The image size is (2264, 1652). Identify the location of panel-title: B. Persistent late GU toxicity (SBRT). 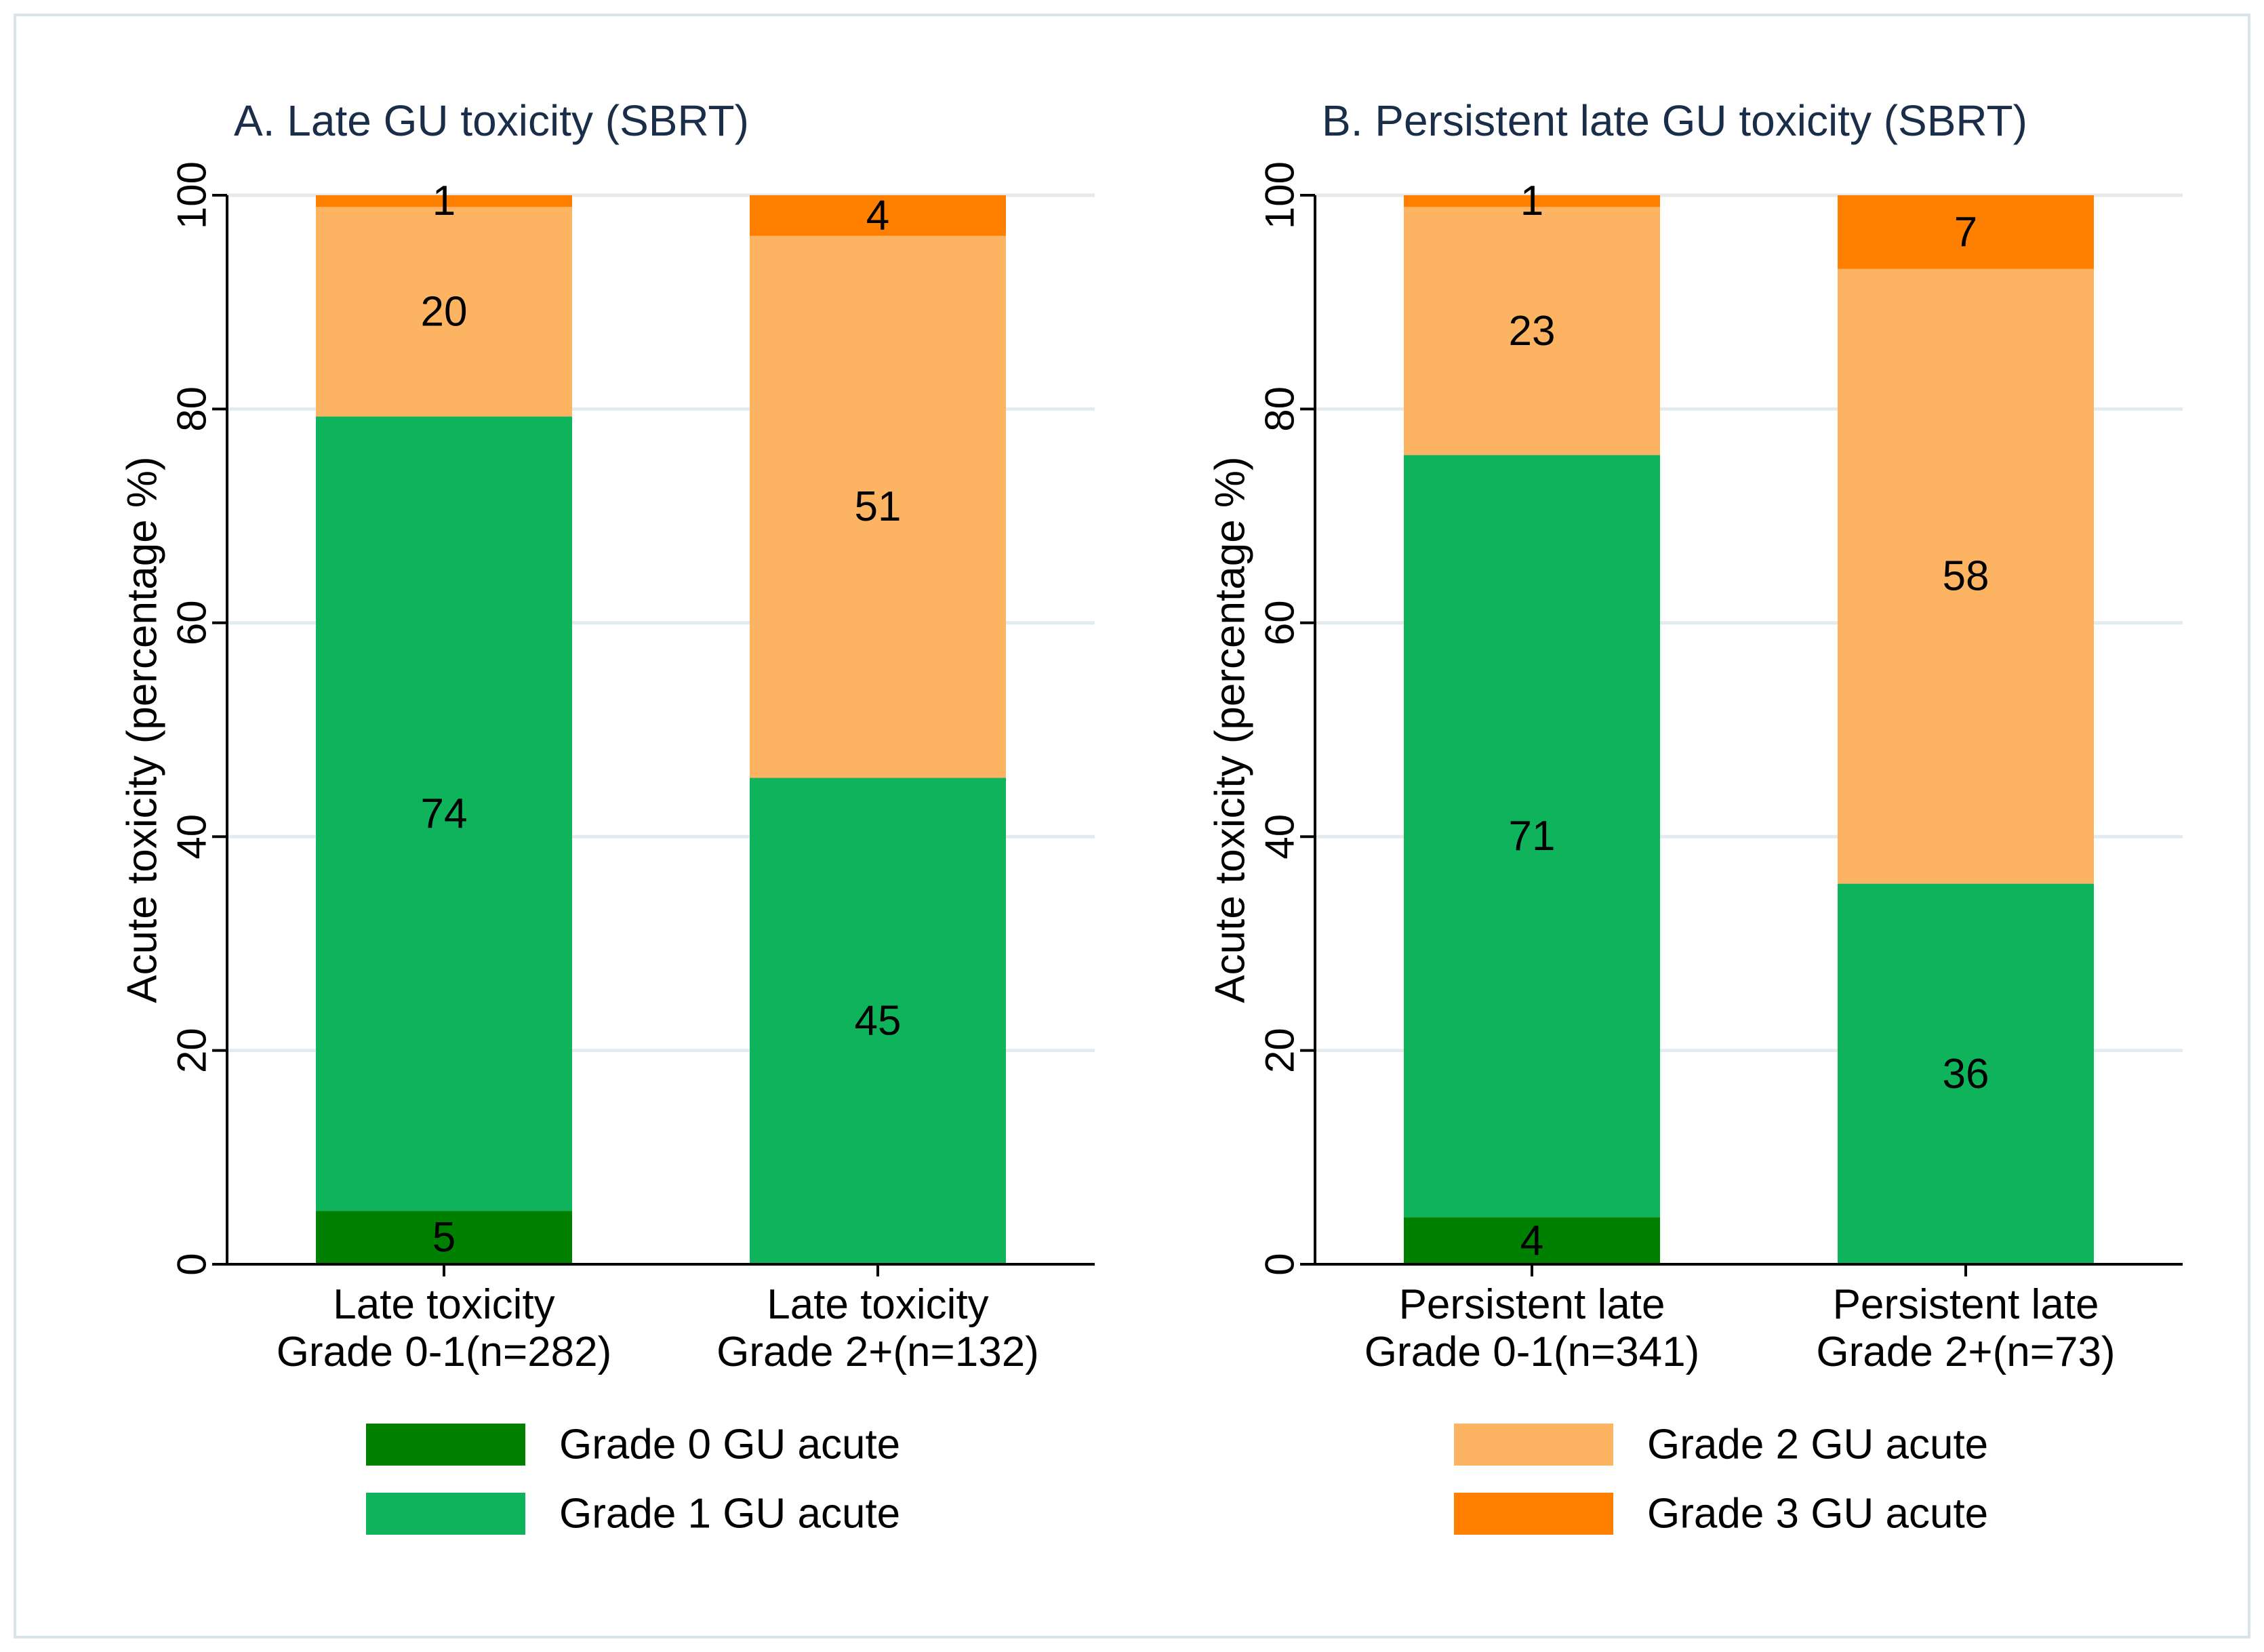
(1675, 120).